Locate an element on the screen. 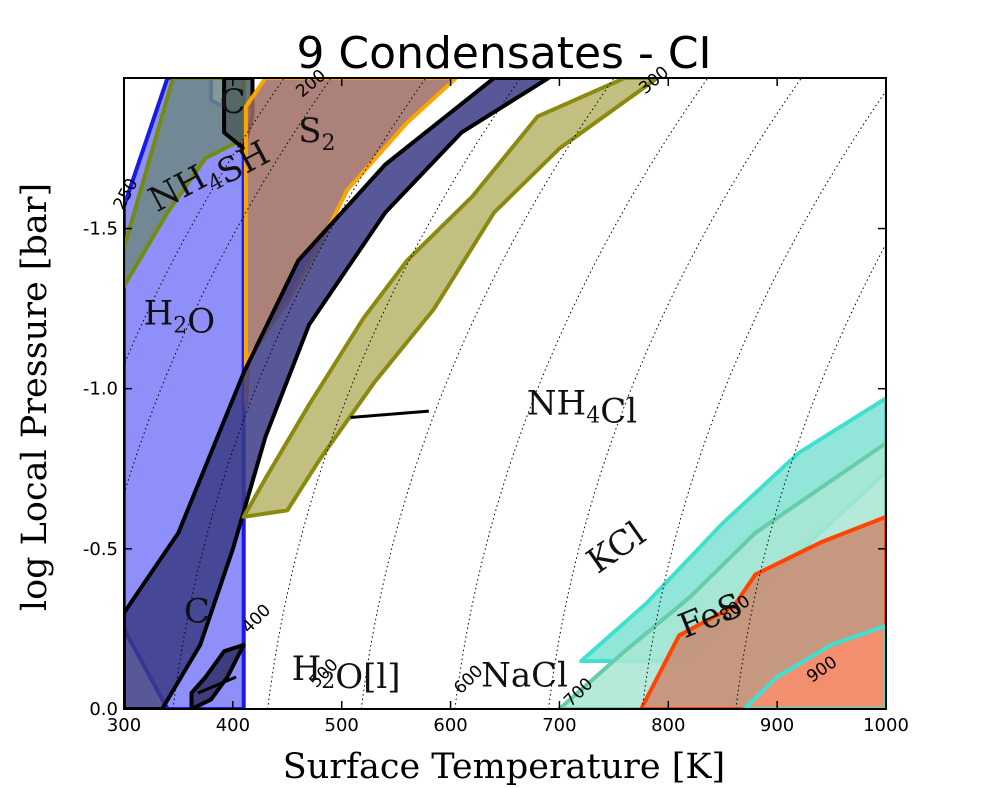 The image size is (985, 788). y-tick-label: -1.5 is located at coordinates (100, 229).